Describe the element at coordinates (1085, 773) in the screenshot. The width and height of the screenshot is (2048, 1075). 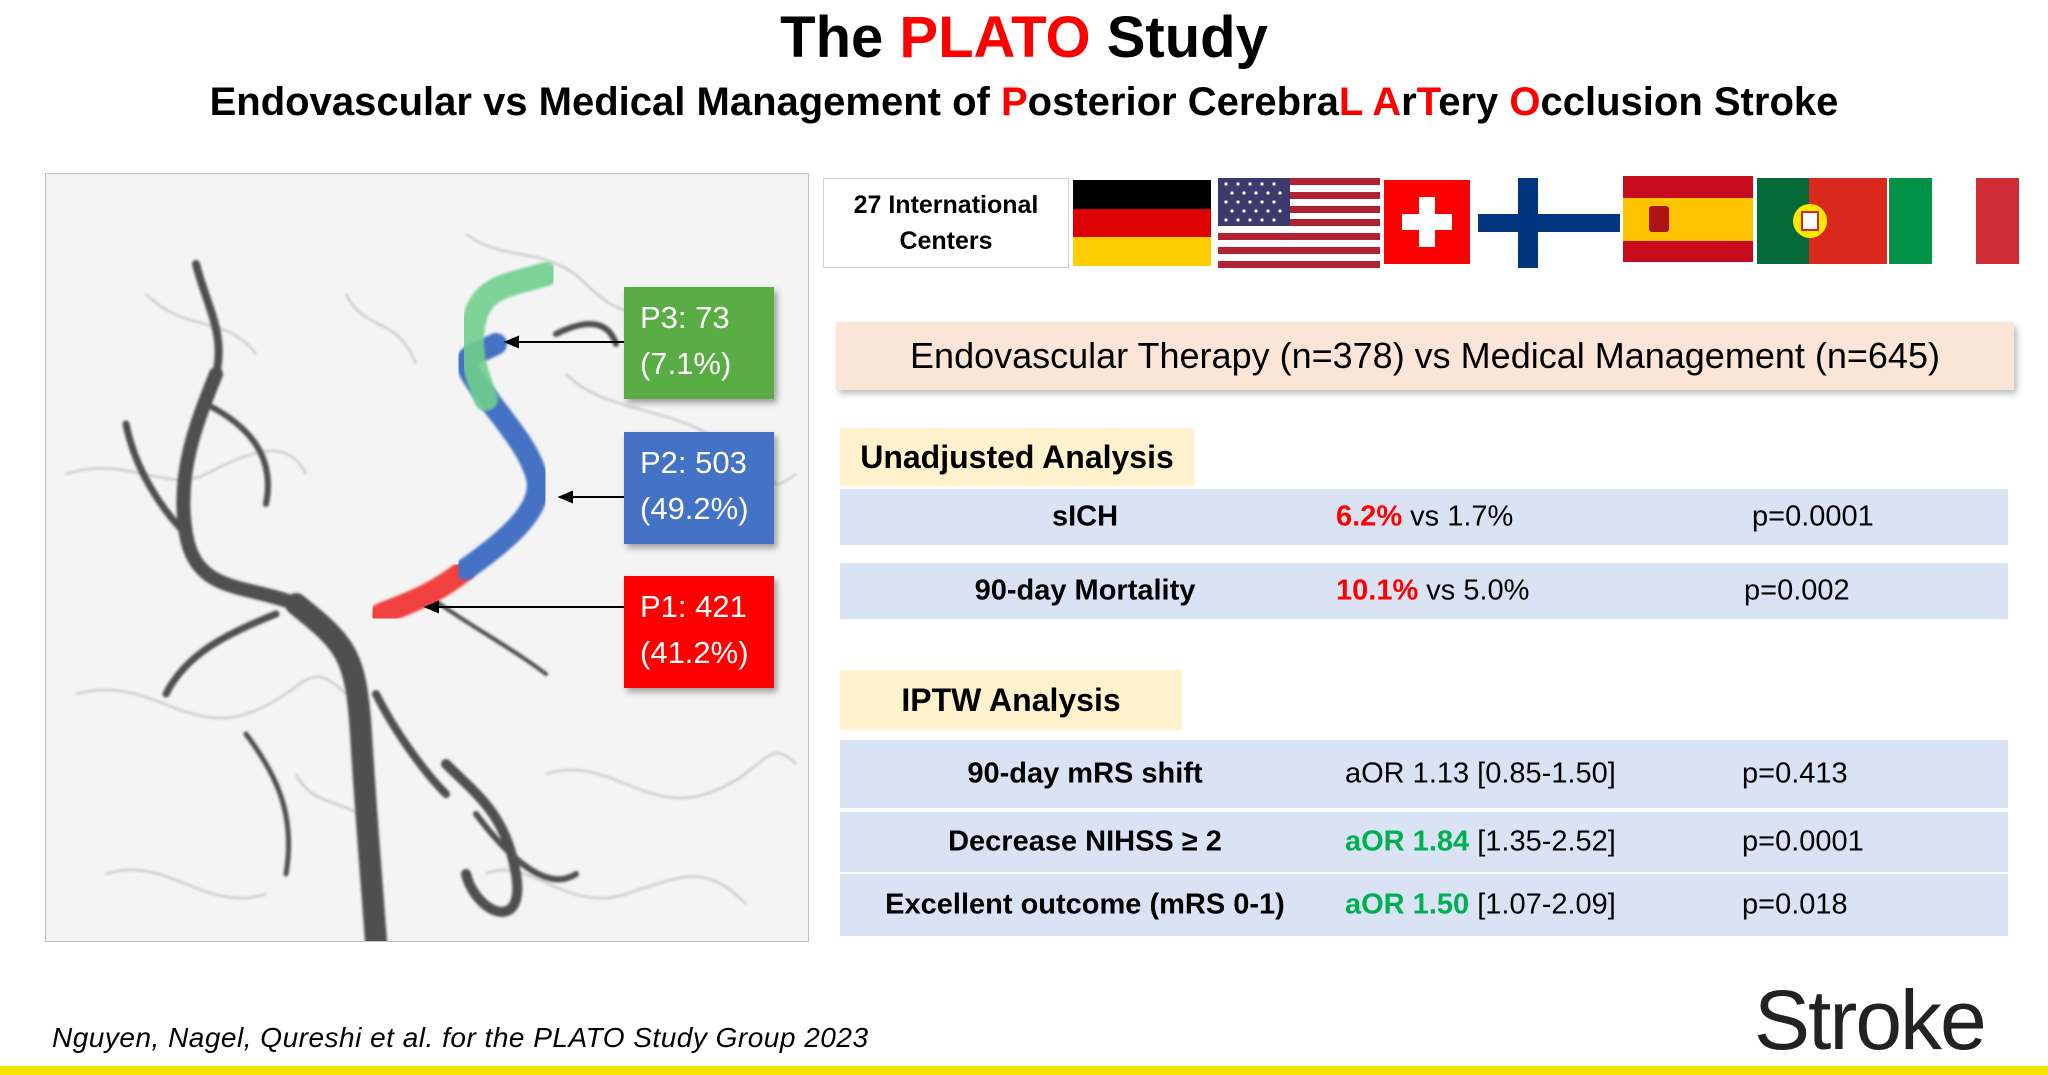
I see `row-label: 90-day mRS shift` at that location.